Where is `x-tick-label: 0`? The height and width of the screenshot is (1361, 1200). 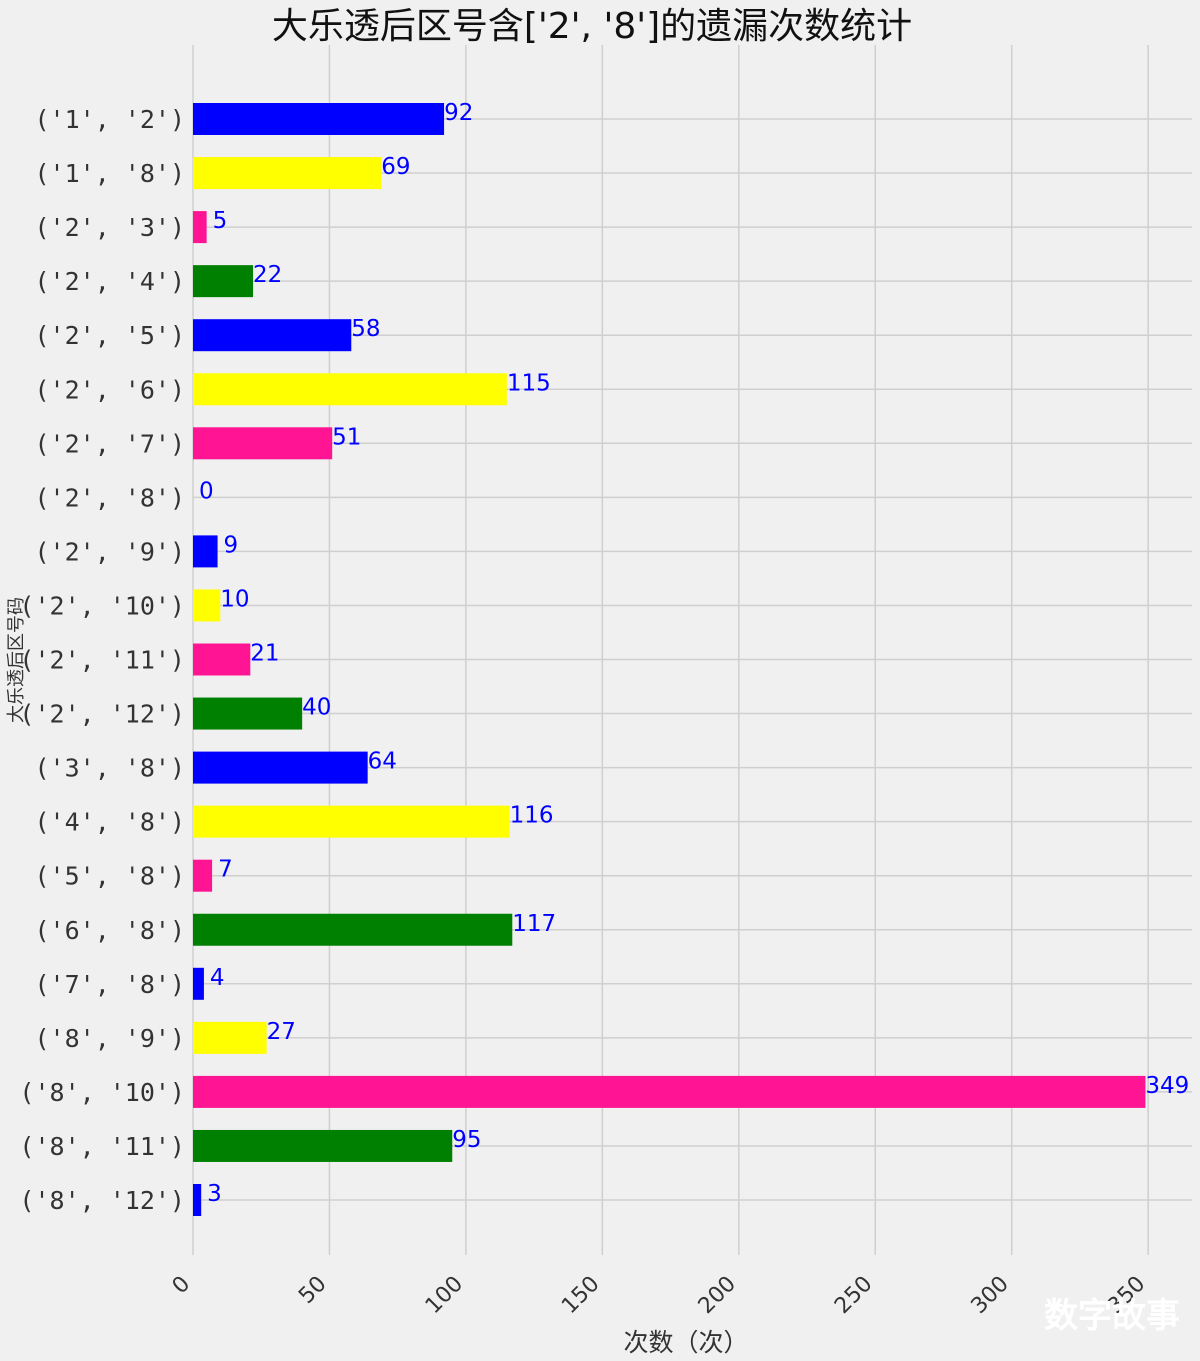
x-tick-label: 0 is located at coordinates (182, 1286).